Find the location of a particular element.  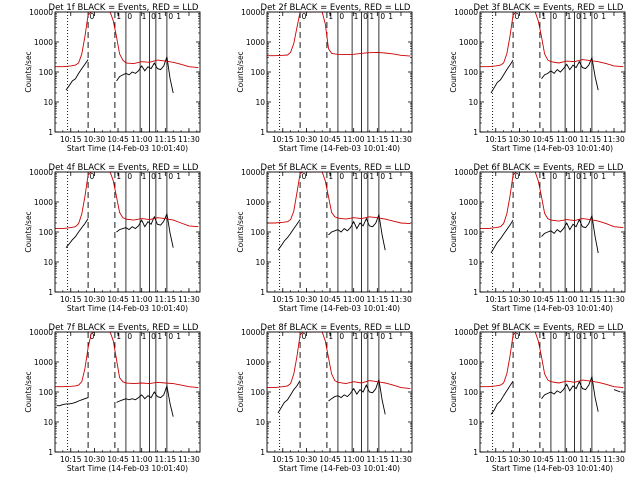

chart-title: Det 3f BLACK = Events, RED = LLD is located at coordinates (549, 8).